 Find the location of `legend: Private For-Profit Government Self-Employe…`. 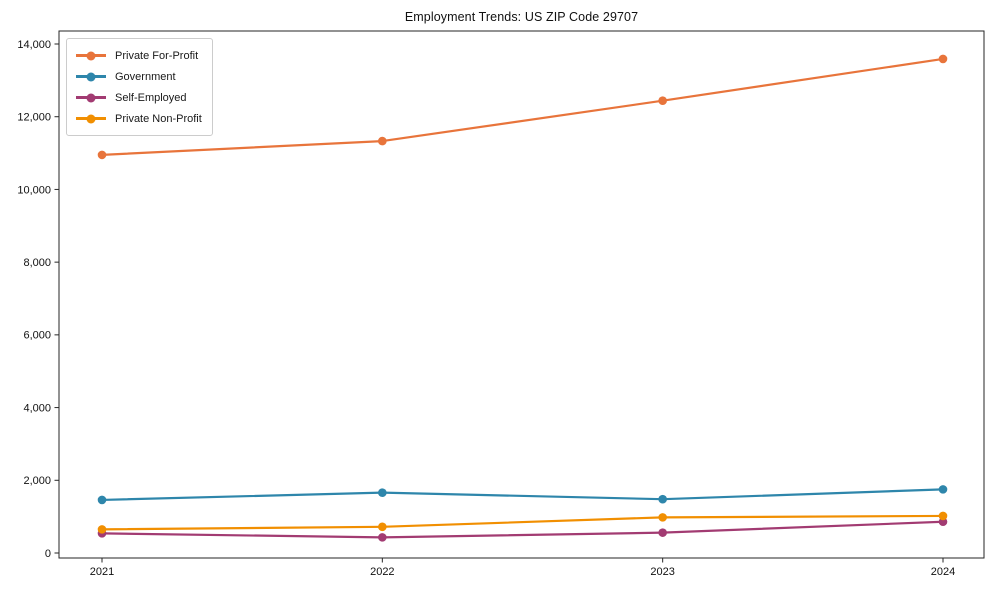

legend: Private For-Profit Government Self-Employe… is located at coordinates (139, 87).